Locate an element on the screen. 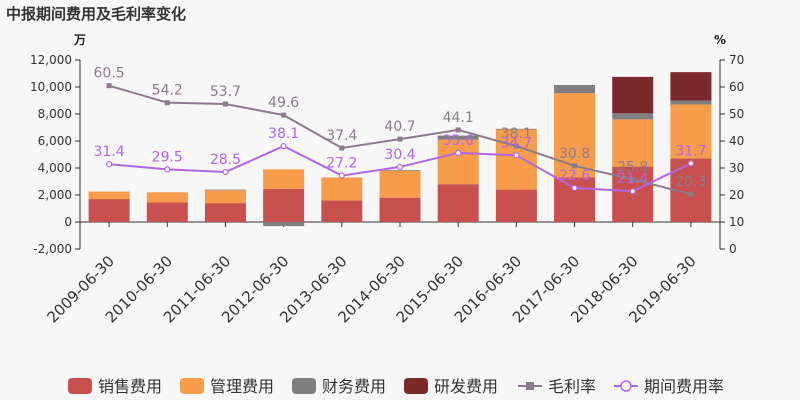 The height and width of the screenshot is (400, 800). data-label: 37.4 is located at coordinates (341, 136).